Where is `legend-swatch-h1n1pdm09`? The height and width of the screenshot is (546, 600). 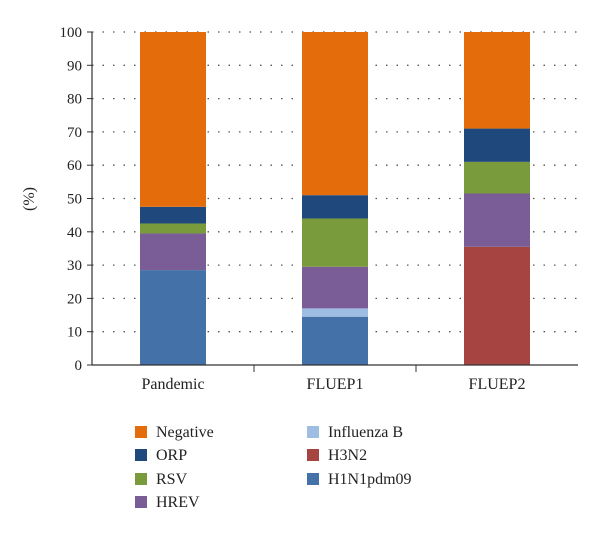
legend-swatch-h1n1pdm09 is located at coordinates (313, 479).